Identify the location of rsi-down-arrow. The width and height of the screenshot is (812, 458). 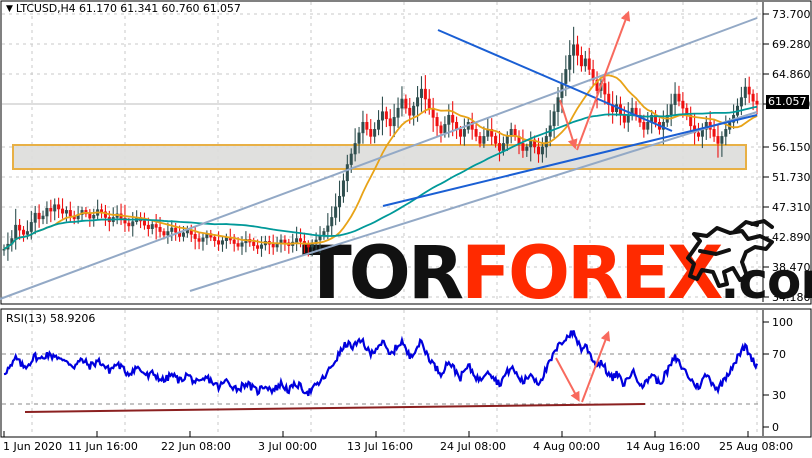
(567, 379).